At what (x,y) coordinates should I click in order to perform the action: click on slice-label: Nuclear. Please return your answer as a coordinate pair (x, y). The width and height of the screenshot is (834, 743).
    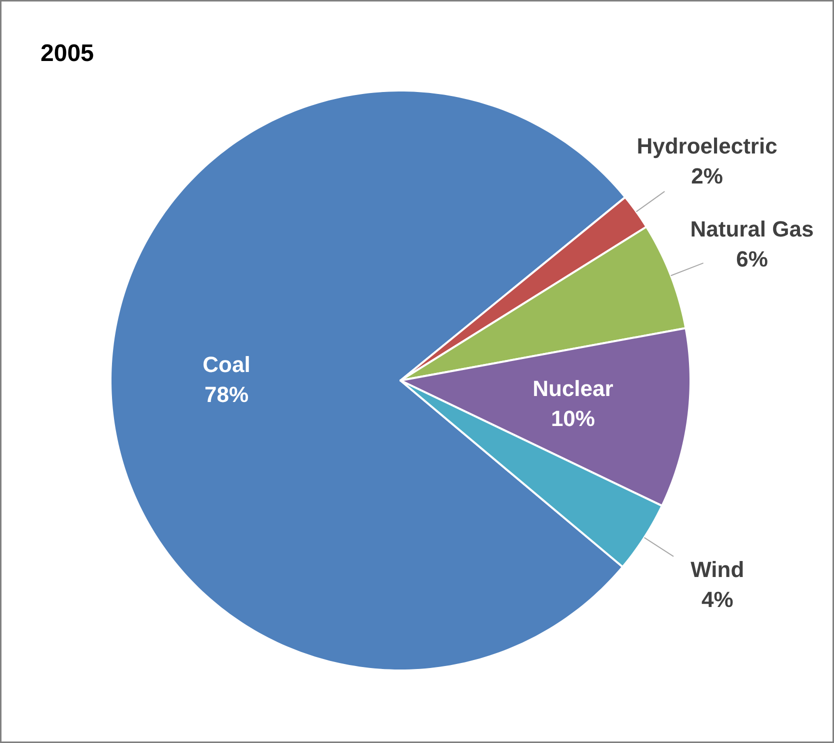
    Looking at the image, I should click on (573, 389).